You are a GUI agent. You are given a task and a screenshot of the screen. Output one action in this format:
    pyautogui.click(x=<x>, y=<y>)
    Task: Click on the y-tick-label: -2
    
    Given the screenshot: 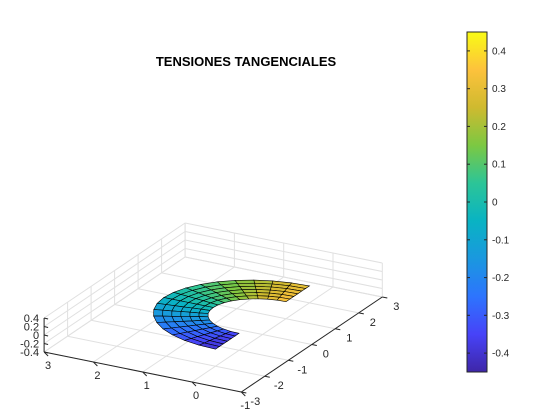 What is the action you would take?
    pyautogui.click(x=279, y=386)
    